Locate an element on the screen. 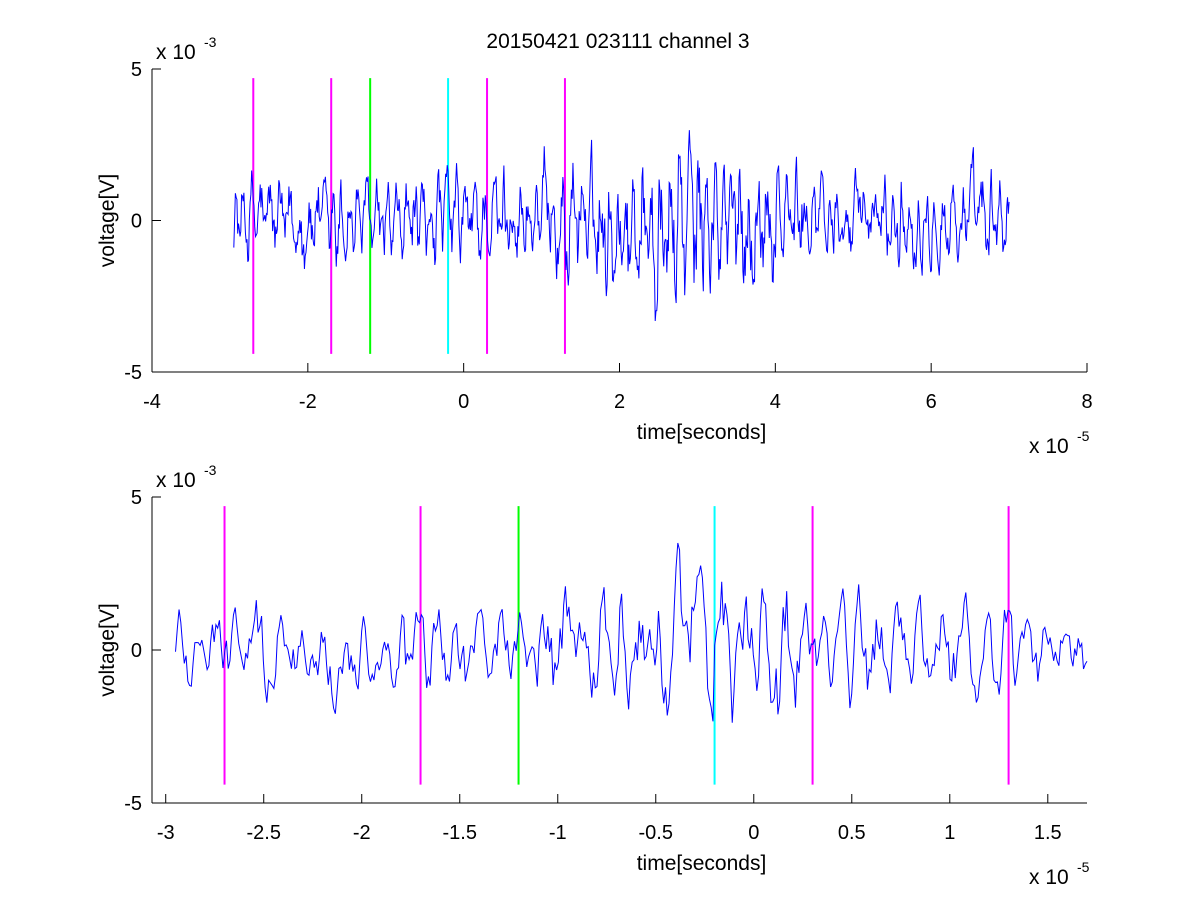 The height and width of the screenshot is (901, 1200). x-tick-label: -1.5 is located at coordinates (460, 833).